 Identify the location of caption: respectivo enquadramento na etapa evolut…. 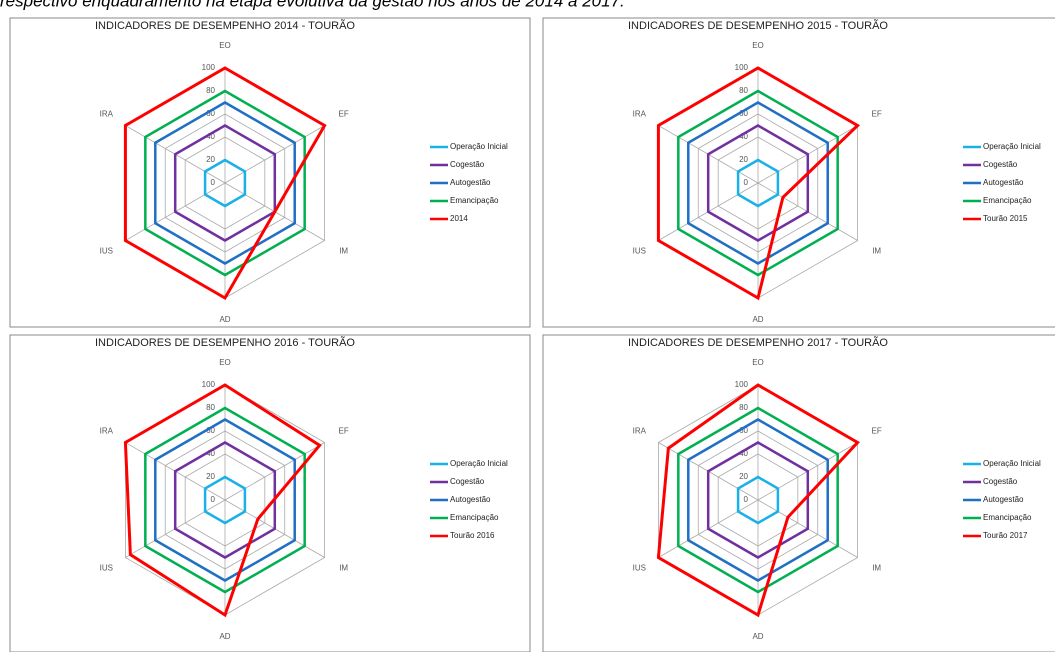
(312, 5).